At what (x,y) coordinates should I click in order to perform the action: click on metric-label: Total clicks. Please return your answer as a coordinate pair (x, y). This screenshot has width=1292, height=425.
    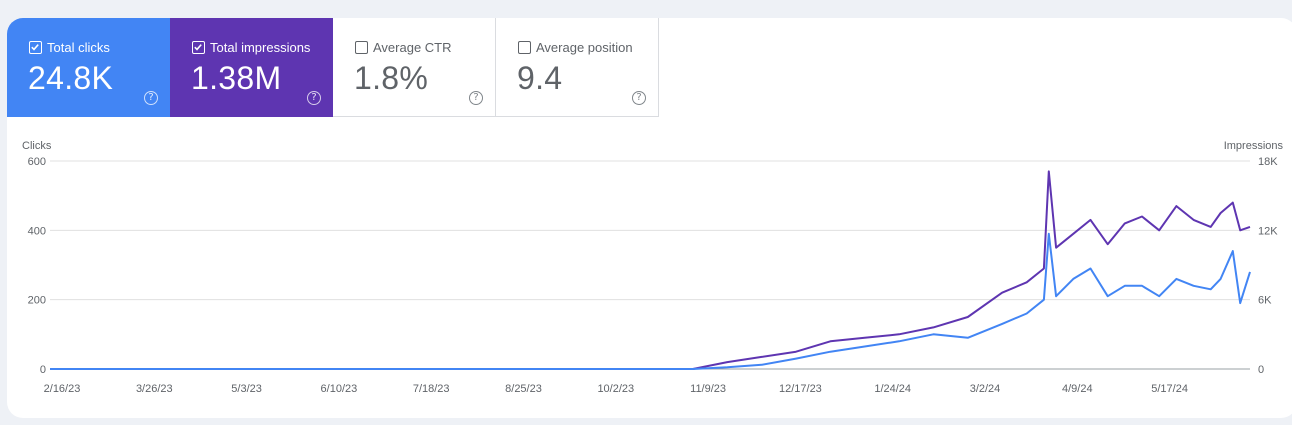
    Looking at the image, I should click on (78, 47).